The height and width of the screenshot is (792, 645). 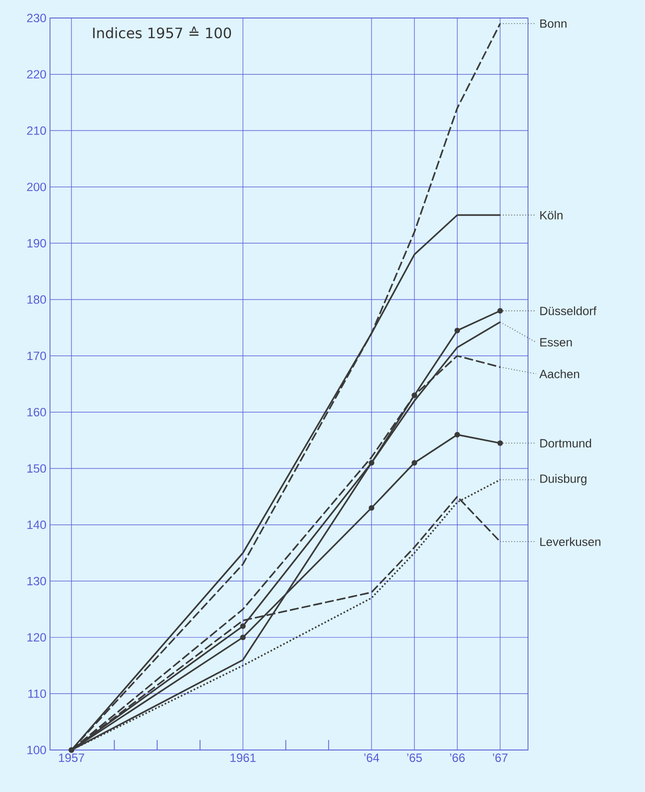 I want to click on y-tick-label: 150, so click(x=36, y=468).